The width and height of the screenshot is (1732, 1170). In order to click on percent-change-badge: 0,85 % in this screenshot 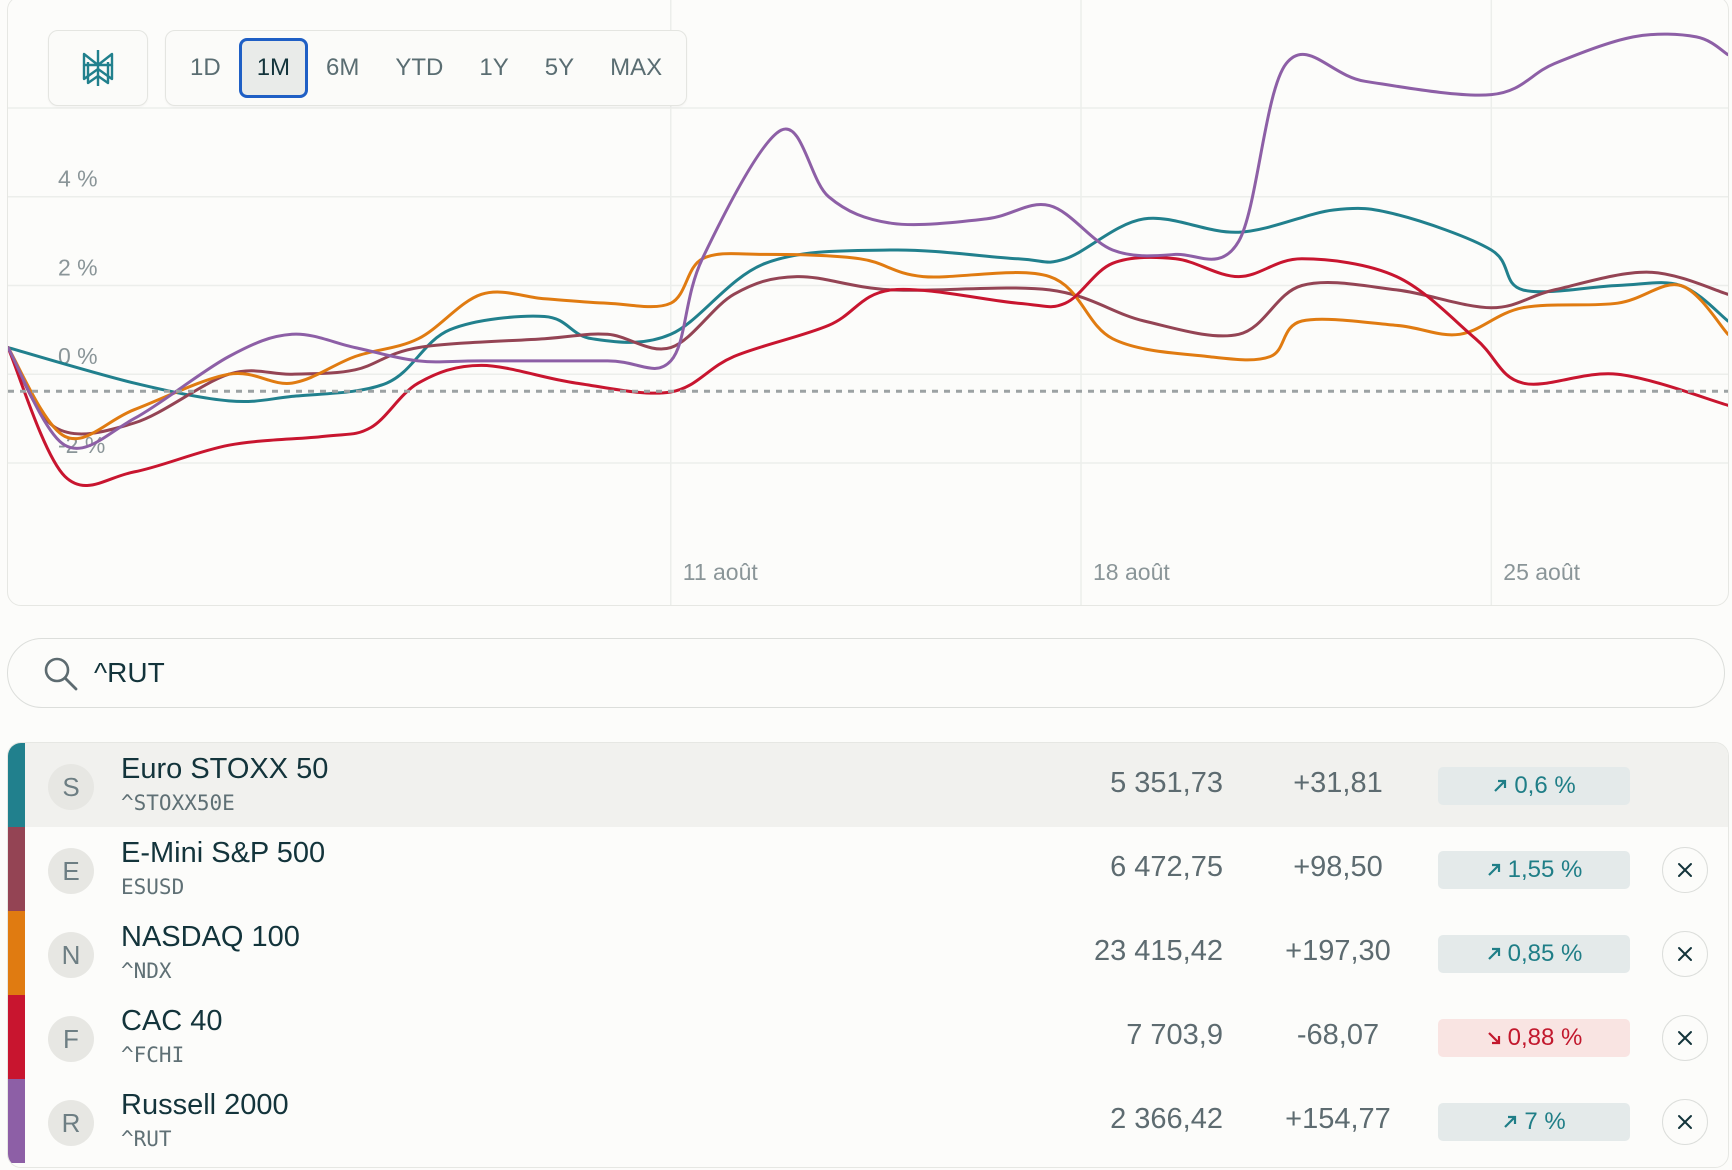, I will do `click(1534, 954)`.